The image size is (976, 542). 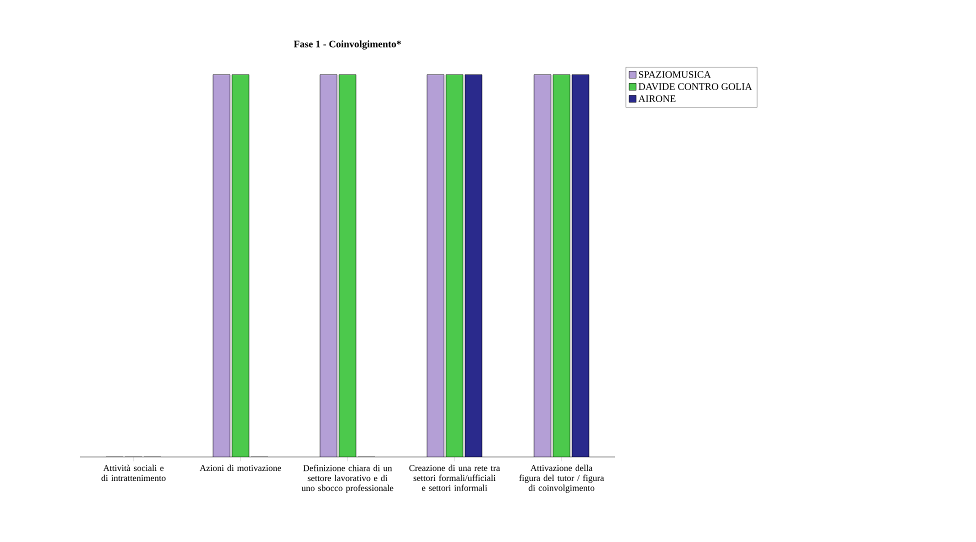 What do you see at coordinates (347, 45) in the screenshot?
I see `chart-title: Fase 1 - Coinvolgimento*` at bounding box center [347, 45].